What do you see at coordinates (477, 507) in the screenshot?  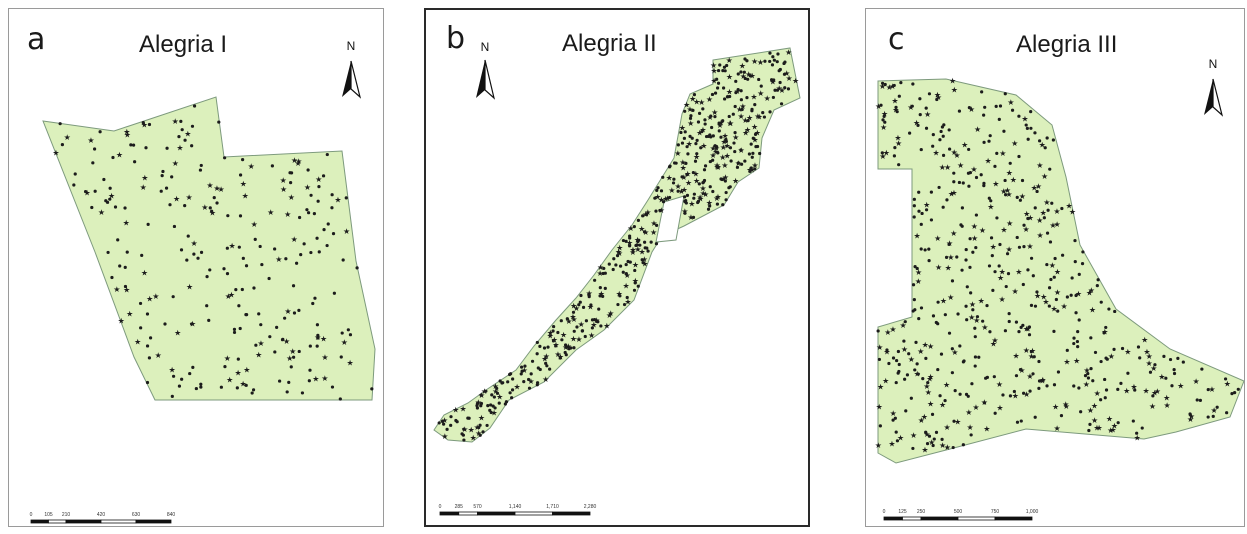 I see `scale-tick-label: 570` at bounding box center [477, 507].